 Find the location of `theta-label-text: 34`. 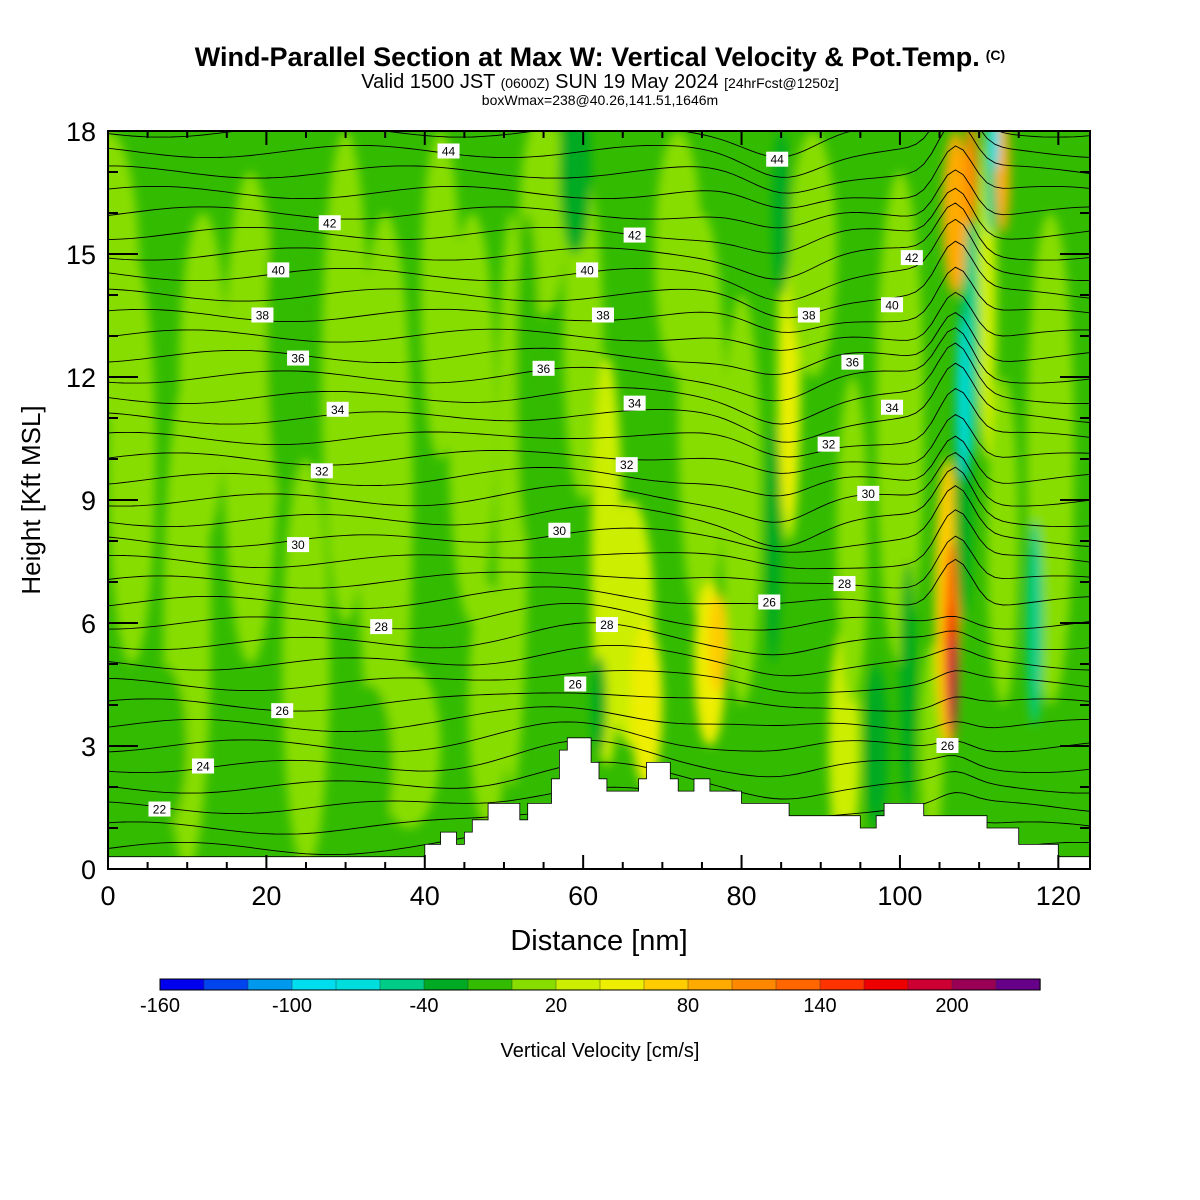

theta-label-text: 34 is located at coordinates (338, 410).